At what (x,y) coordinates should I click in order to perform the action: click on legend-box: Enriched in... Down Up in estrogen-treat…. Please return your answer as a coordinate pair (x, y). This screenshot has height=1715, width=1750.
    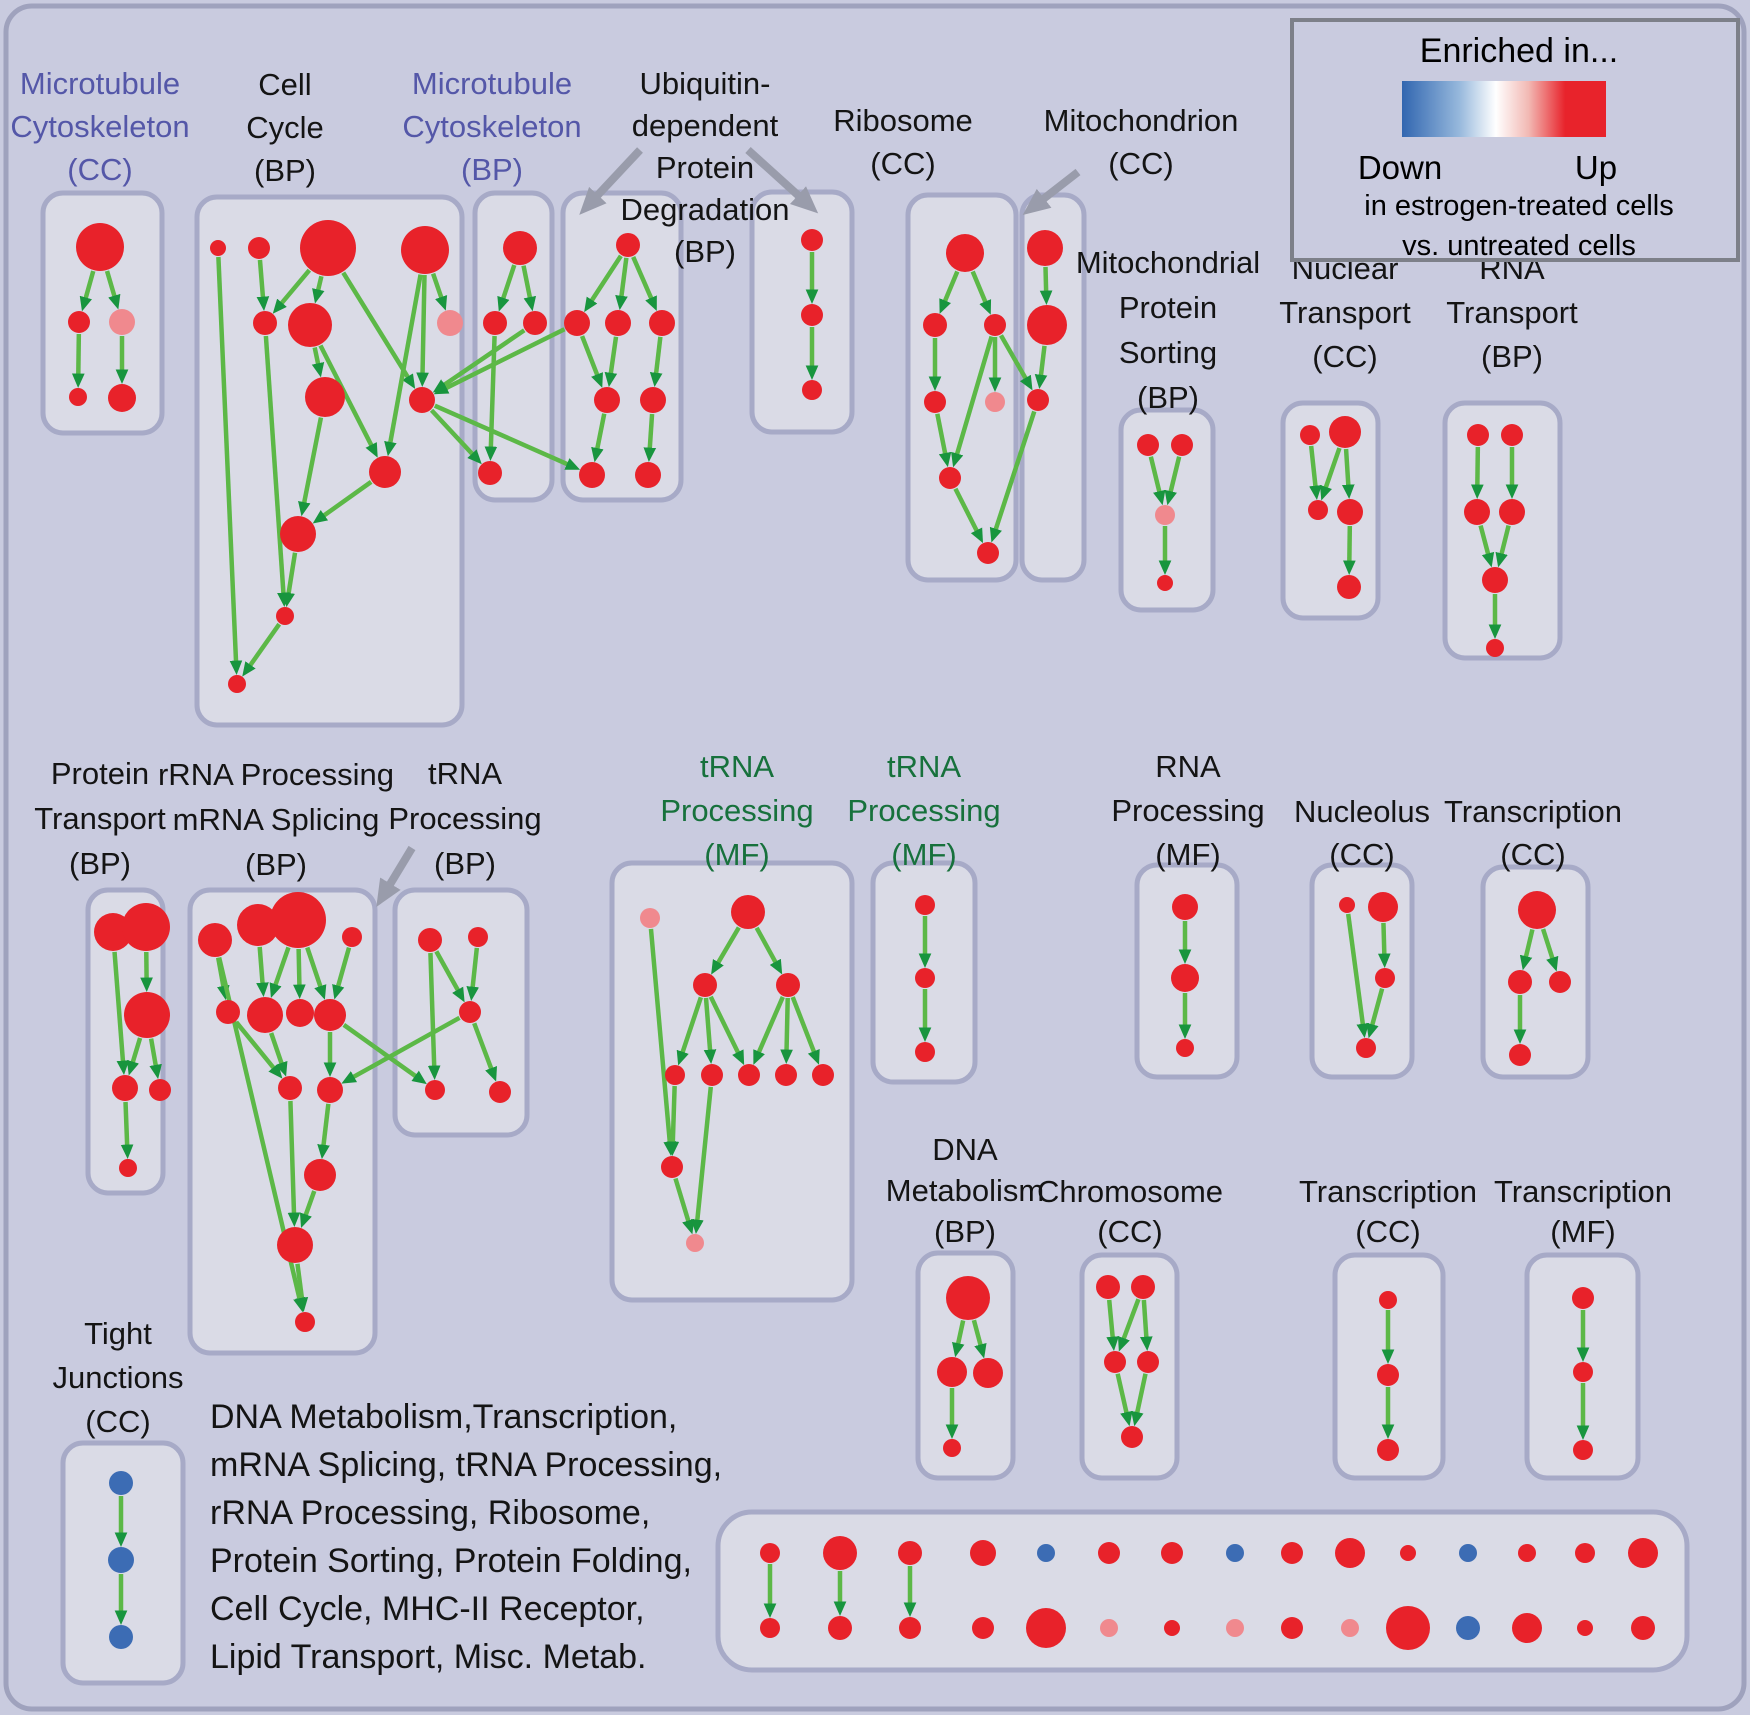
    Looking at the image, I should click on (1515, 140).